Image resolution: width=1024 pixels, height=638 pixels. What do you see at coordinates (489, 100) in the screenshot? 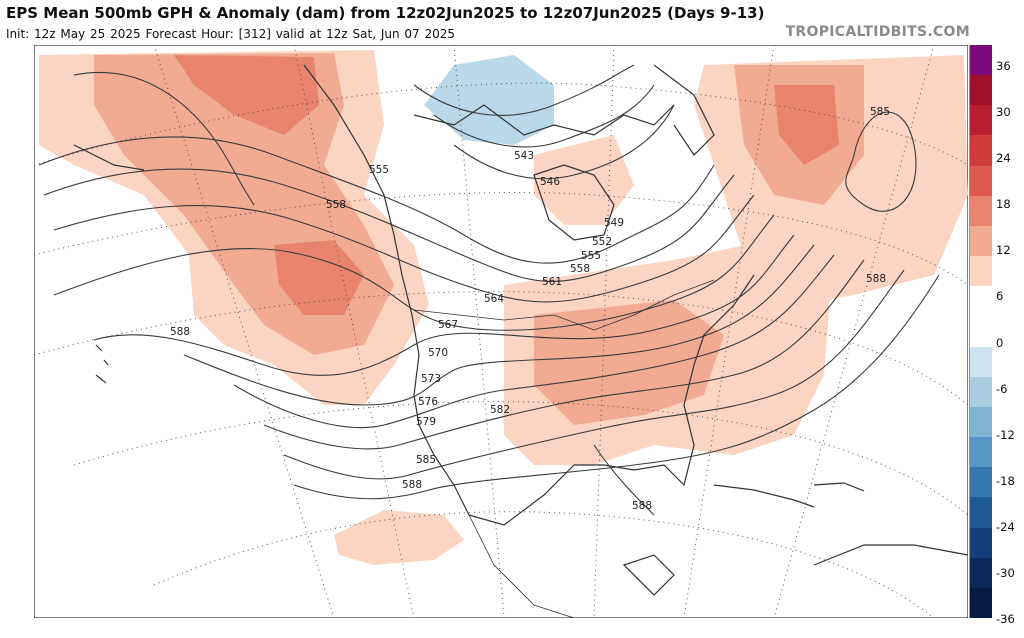
I see `anomaly-arctic-negative` at bounding box center [489, 100].